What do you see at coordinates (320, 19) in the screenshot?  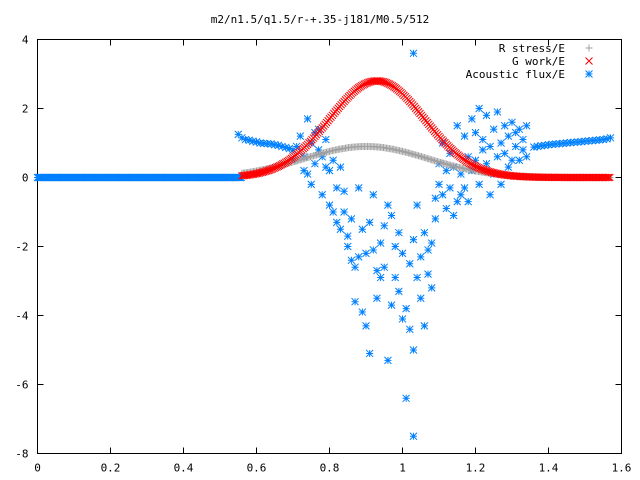 I see `chart-title: m2/n1.5/q1.5/r-+.35-j181/M0.5/512` at bounding box center [320, 19].